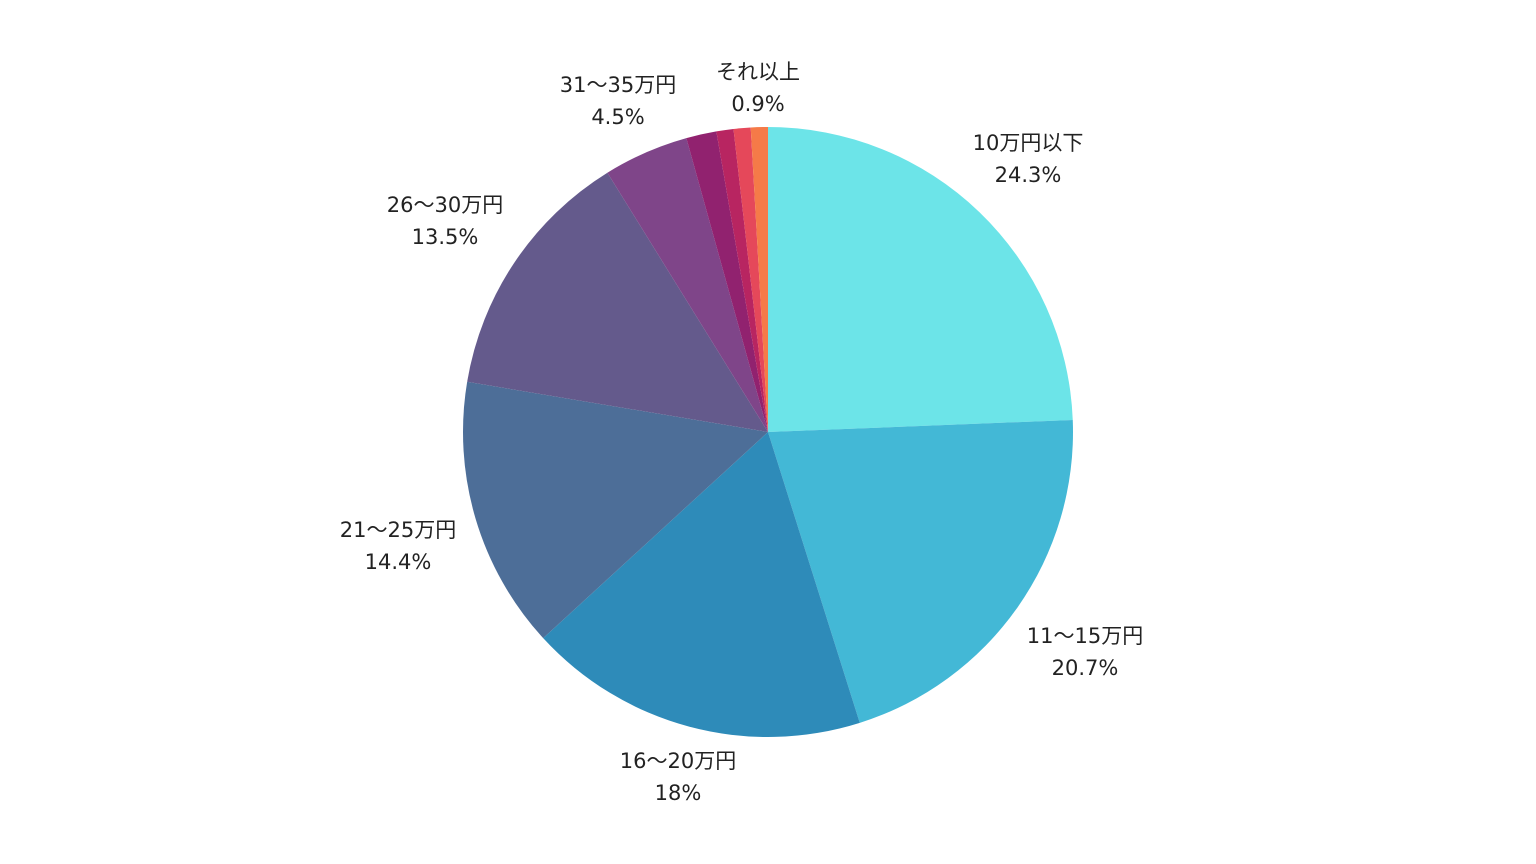 The image size is (1536, 864). What do you see at coordinates (398, 530) in the screenshot?
I see `slice-label-3: 21〜25万円` at bounding box center [398, 530].